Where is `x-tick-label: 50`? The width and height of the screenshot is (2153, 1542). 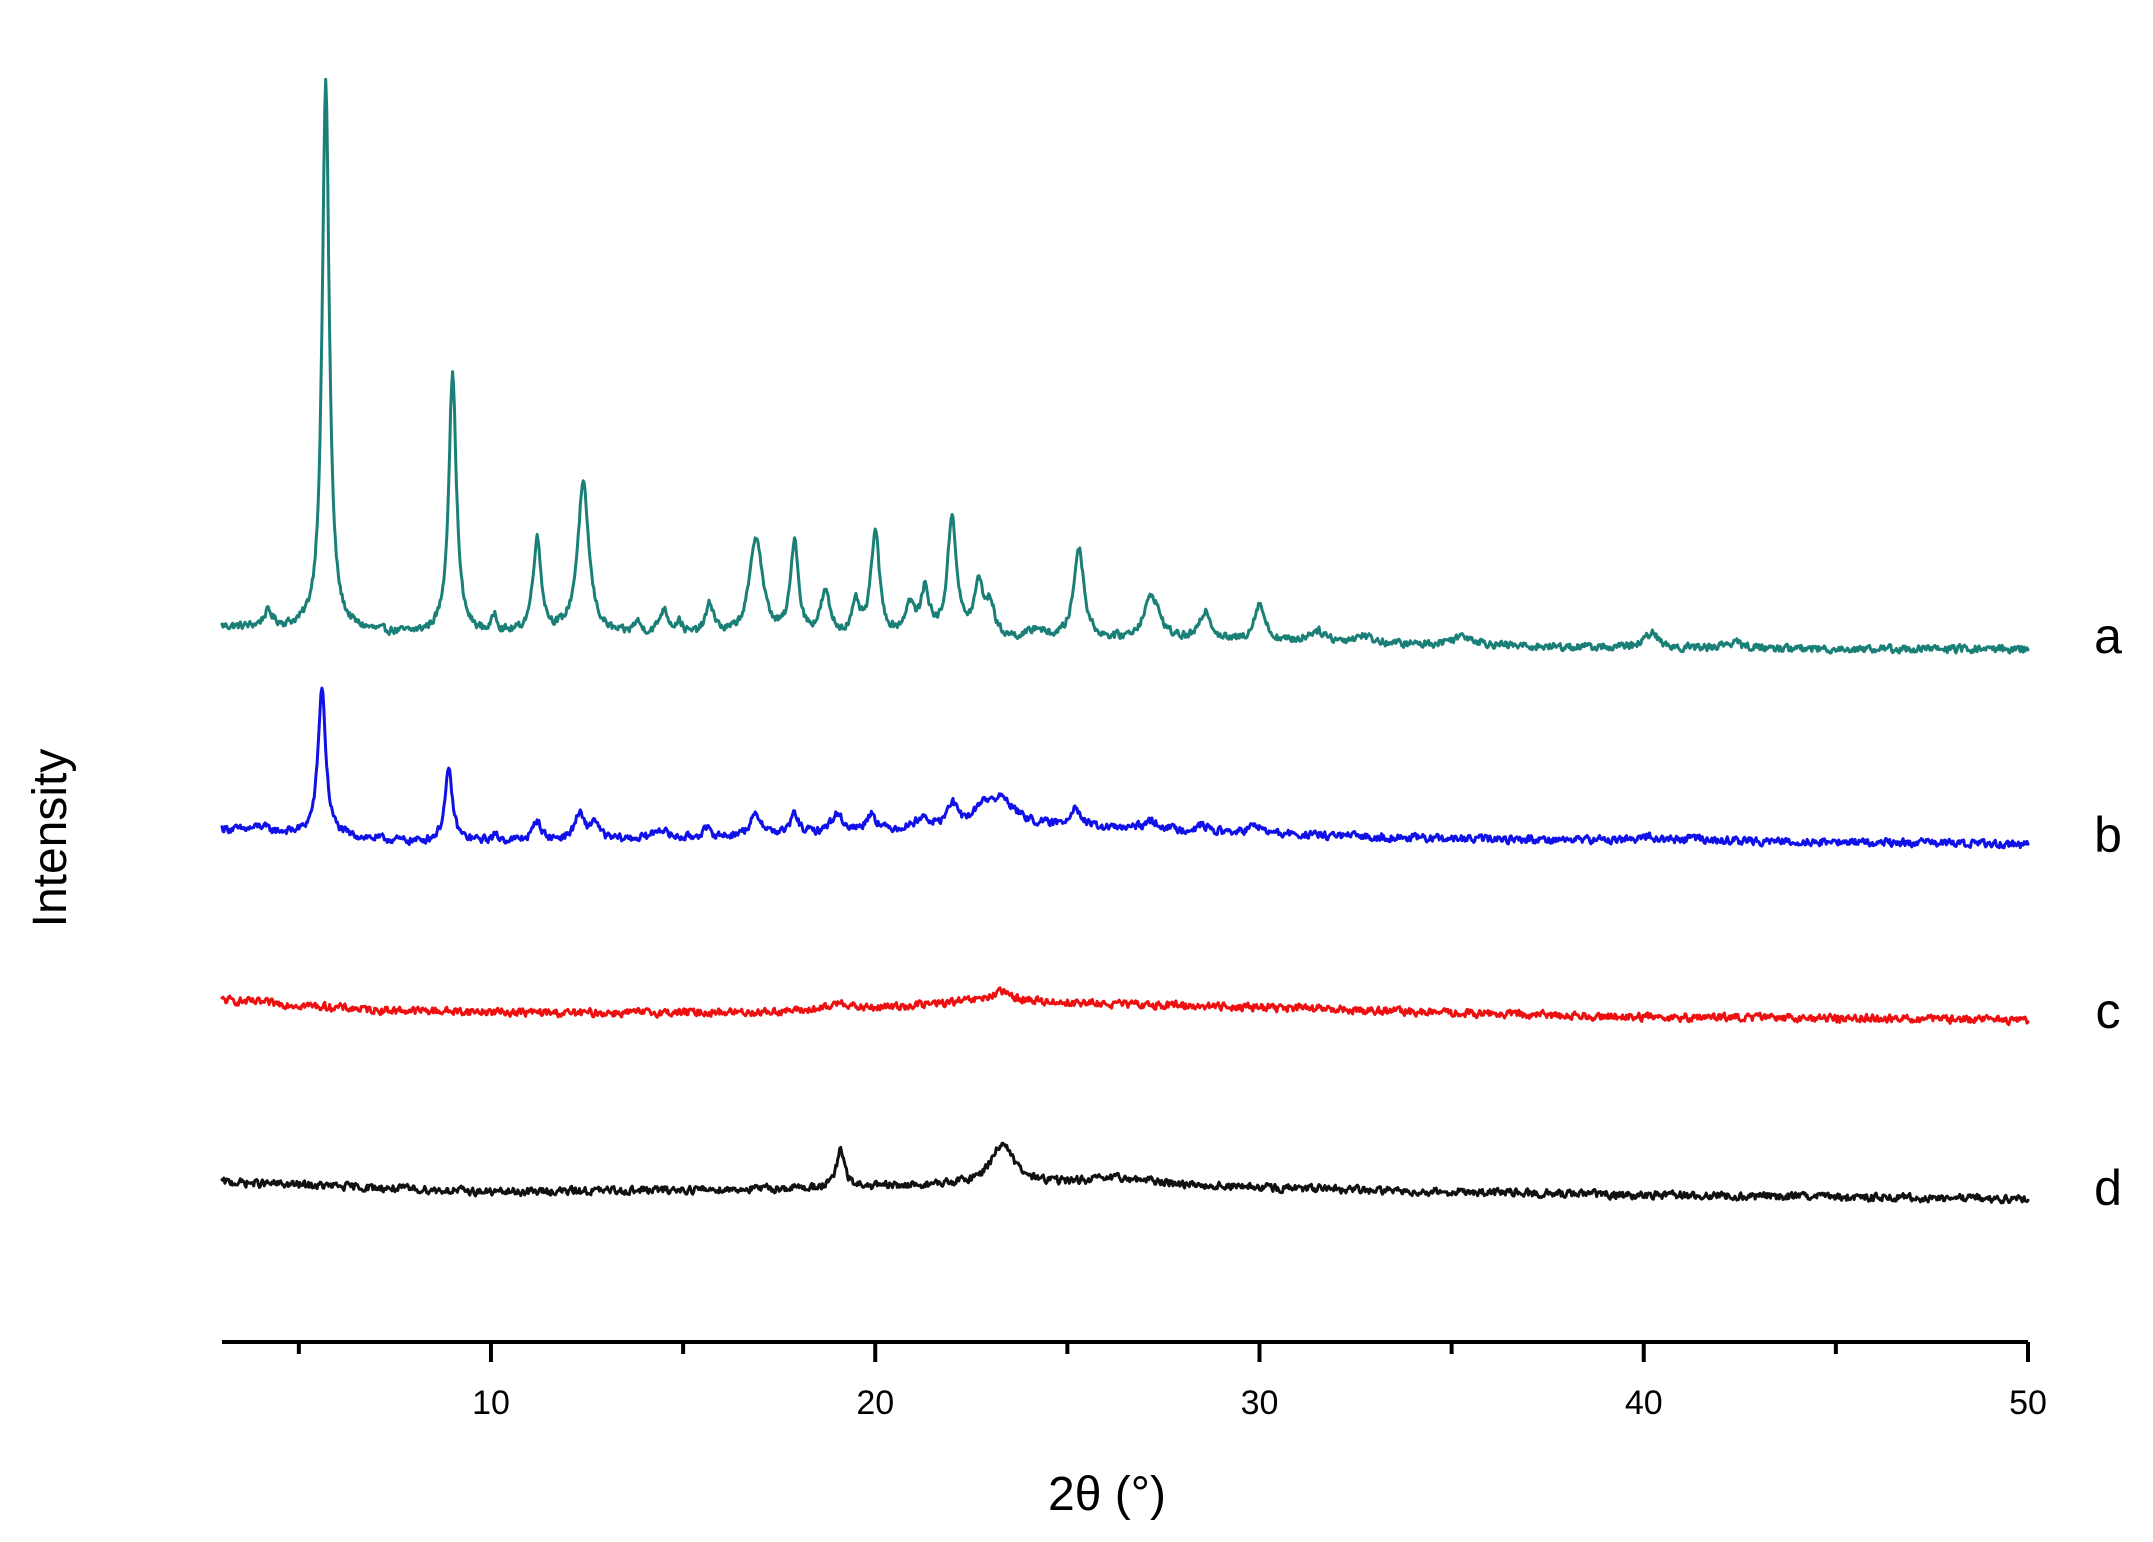
x-tick-label: 50 is located at coordinates (2028, 1403).